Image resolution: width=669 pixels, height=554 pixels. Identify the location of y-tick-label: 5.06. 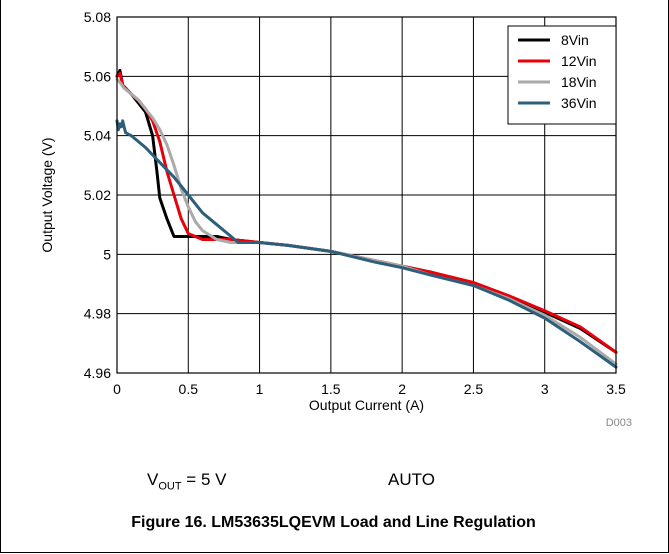
(97, 76).